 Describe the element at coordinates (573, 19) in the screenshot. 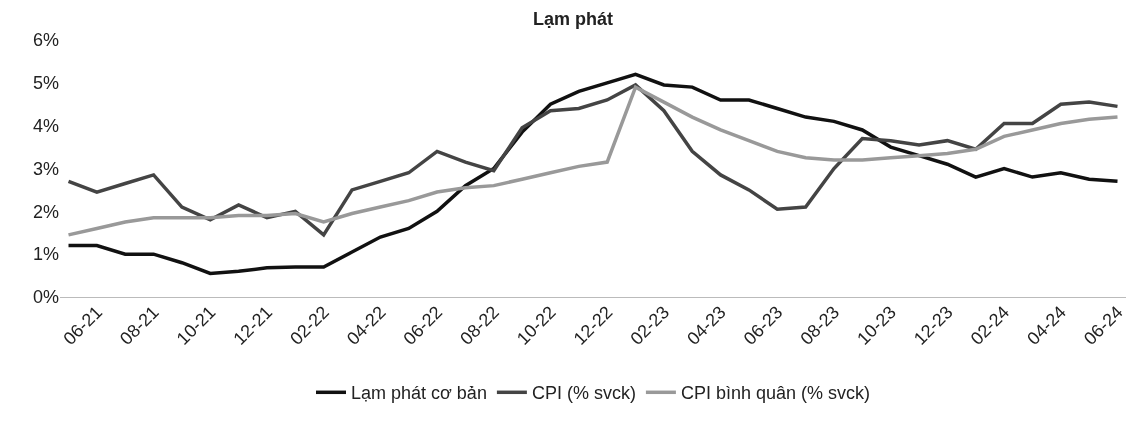

I see `chart-title: Lạm phát` at that location.